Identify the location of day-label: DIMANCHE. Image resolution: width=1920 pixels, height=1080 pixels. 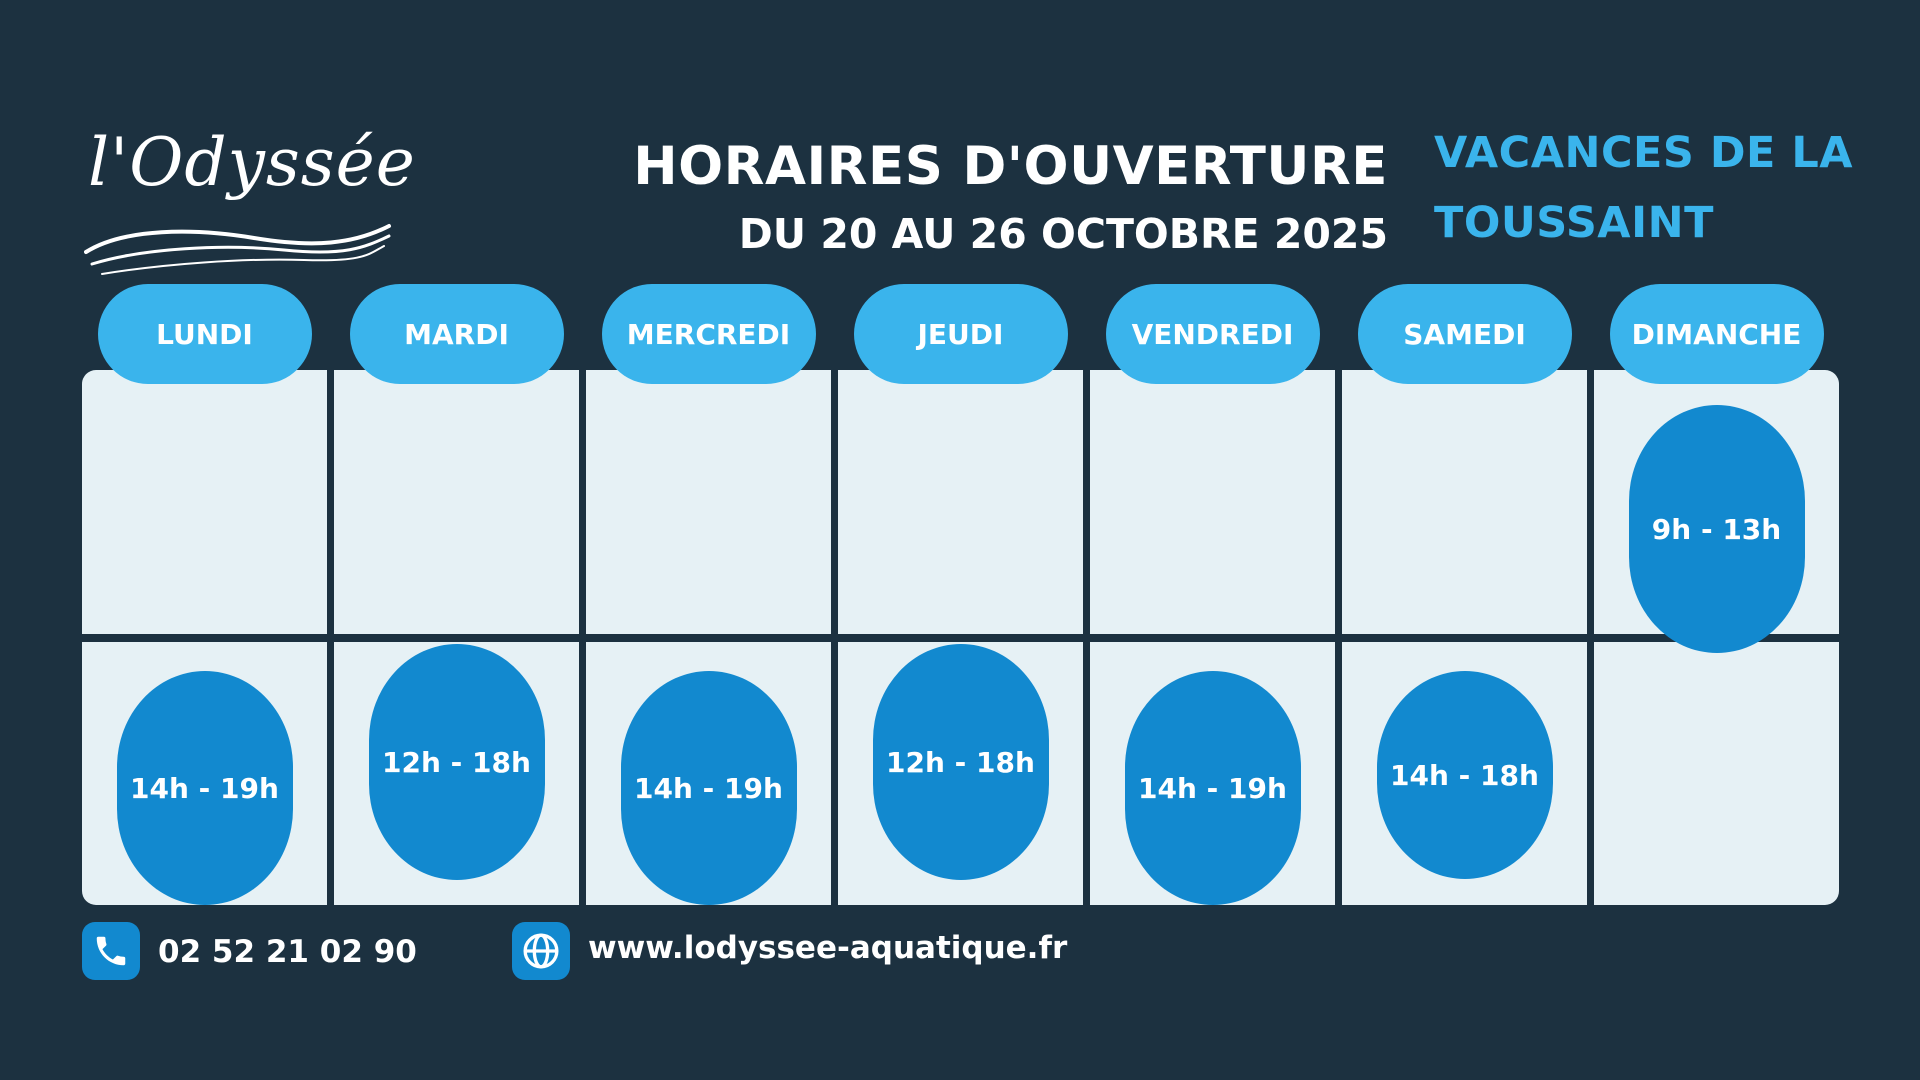
(1716, 334).